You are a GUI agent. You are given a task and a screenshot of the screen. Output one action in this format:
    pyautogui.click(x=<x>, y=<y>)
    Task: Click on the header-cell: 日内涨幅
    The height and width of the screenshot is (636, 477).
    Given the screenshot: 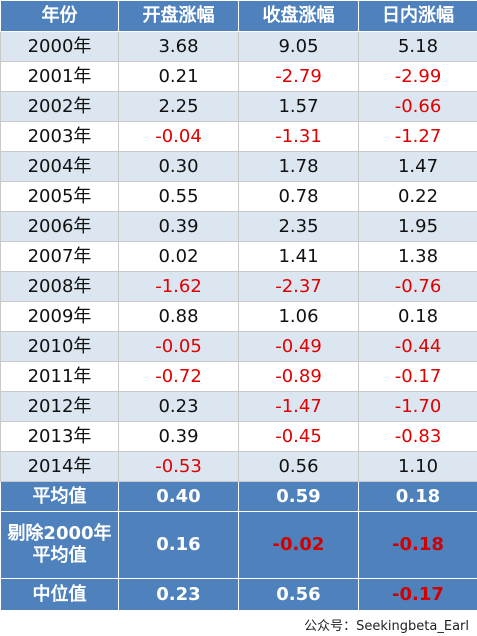 What is the action you would take?
    pyautogui.click(x=417, y=16)
    